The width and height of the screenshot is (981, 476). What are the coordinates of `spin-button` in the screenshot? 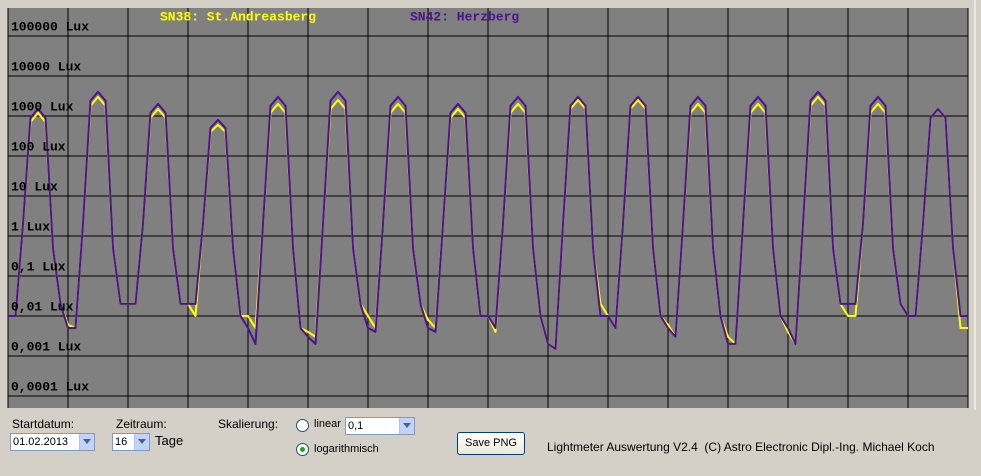 It's located at (141, 442).